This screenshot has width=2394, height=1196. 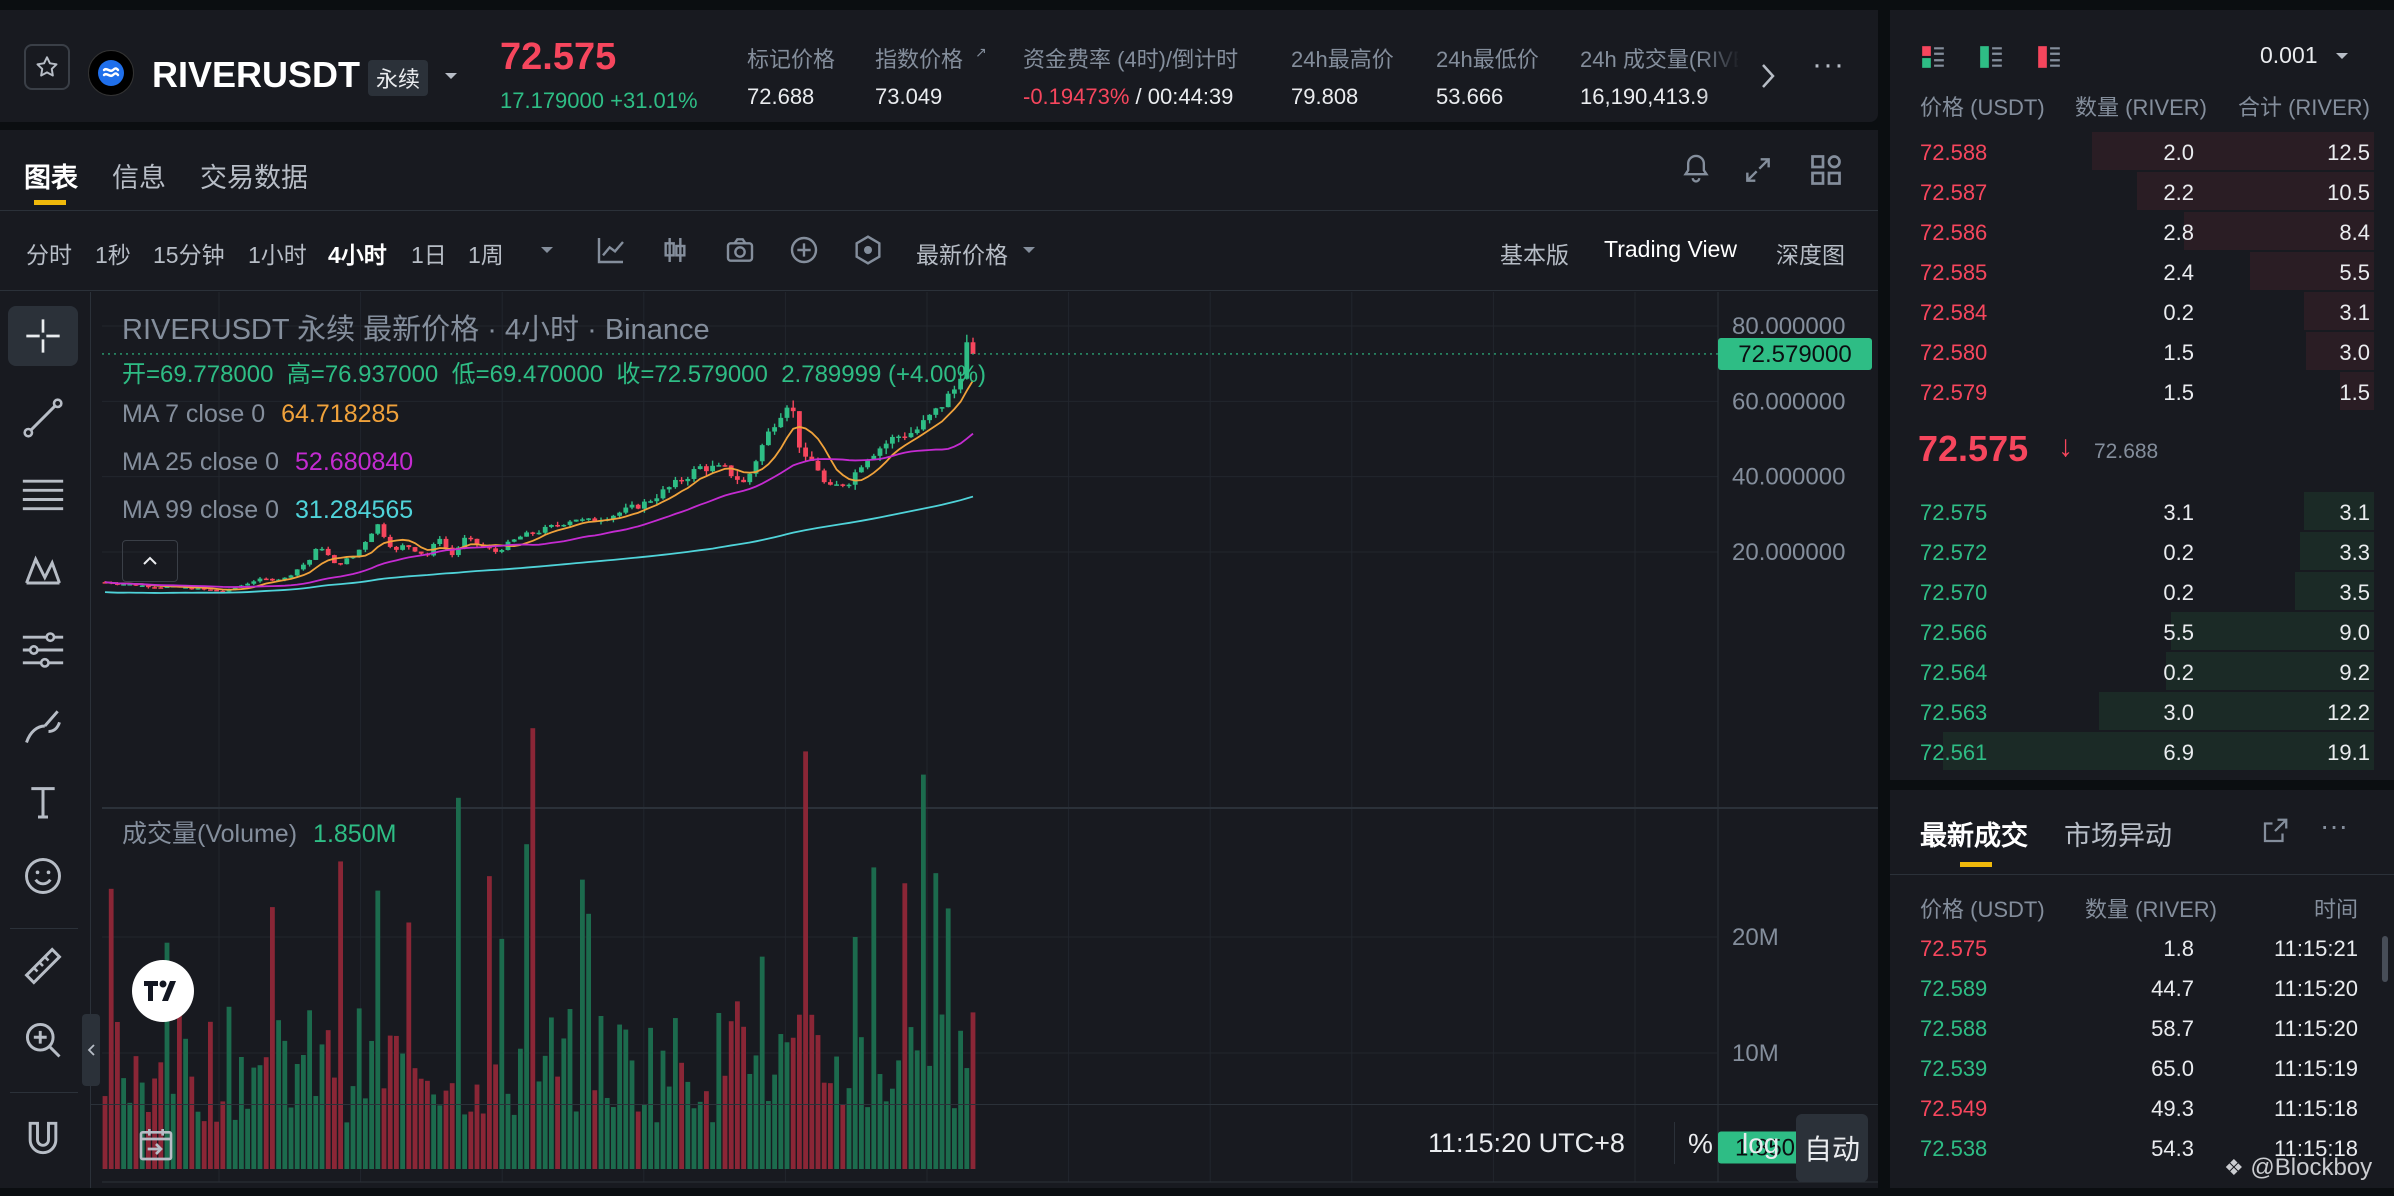 I want to click on ask-row: 72.585 2.4 5.5, so click(x=2142, y=272).